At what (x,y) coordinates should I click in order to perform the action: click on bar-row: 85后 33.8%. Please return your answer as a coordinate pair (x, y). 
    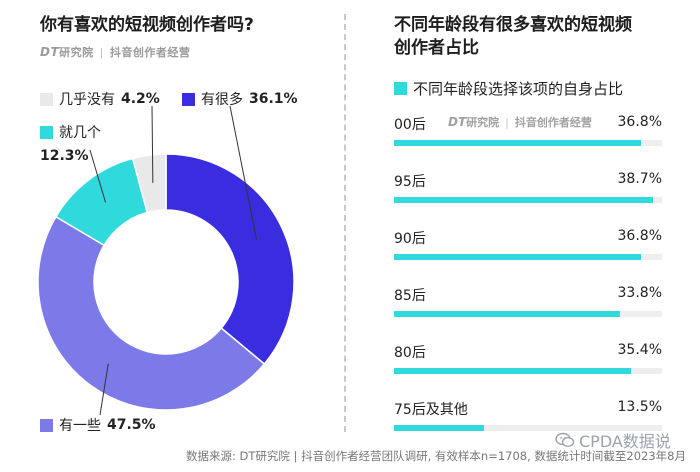
    Looking at the image, I should click on (528, 305).